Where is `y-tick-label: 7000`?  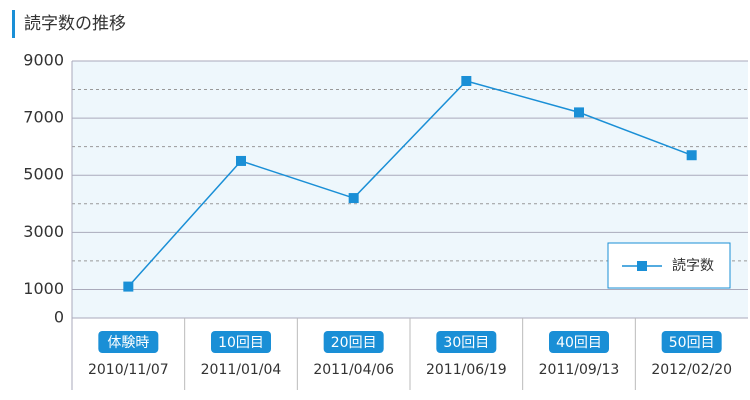
y-tick-label: 7000 is located at coordinates (43, 117).